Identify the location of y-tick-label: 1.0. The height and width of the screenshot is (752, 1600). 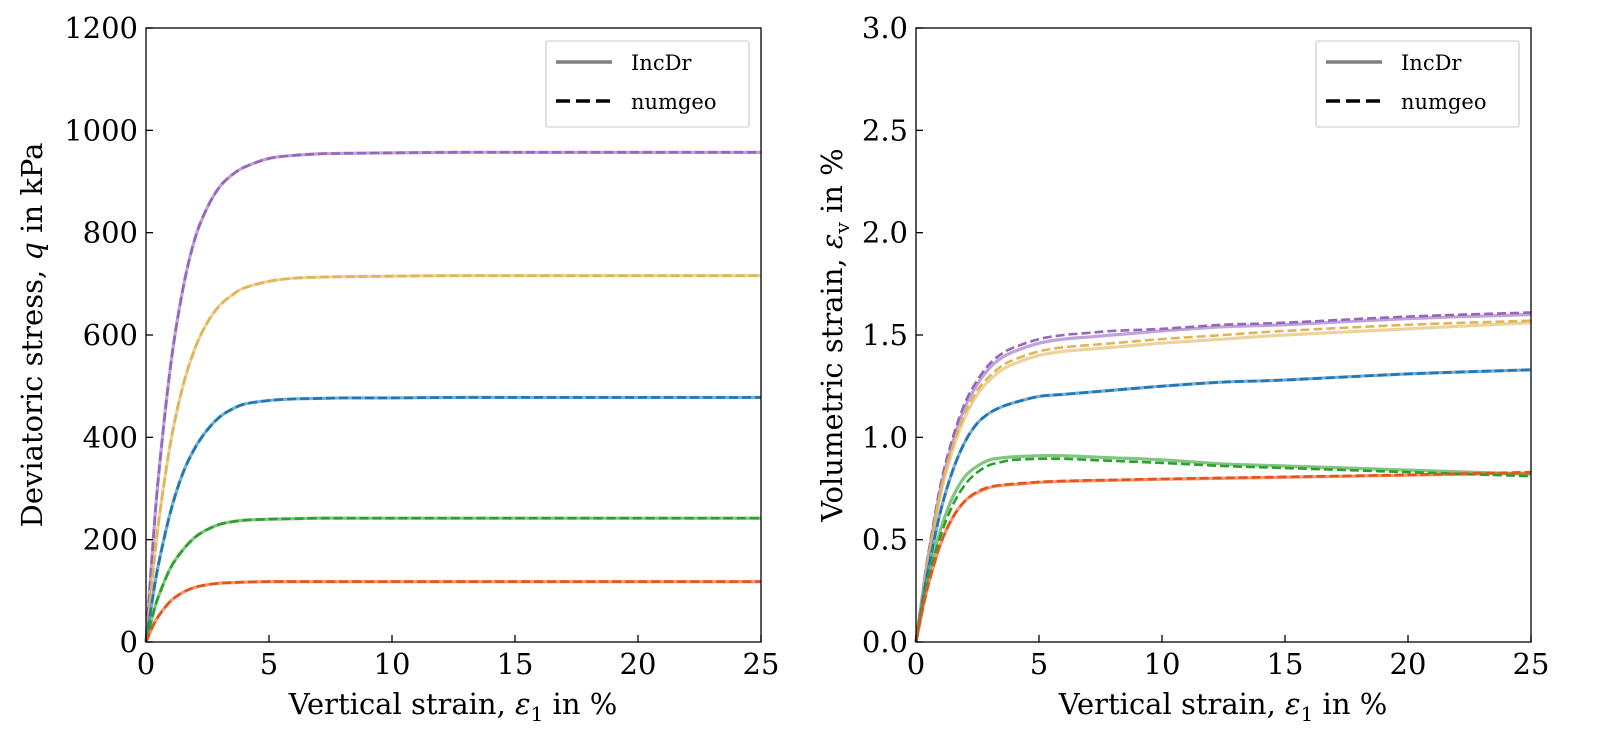
(885, 437).